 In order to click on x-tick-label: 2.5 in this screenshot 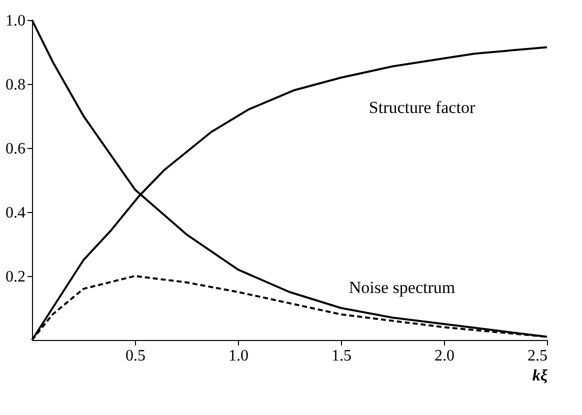, I will do `click(538, 356)`.